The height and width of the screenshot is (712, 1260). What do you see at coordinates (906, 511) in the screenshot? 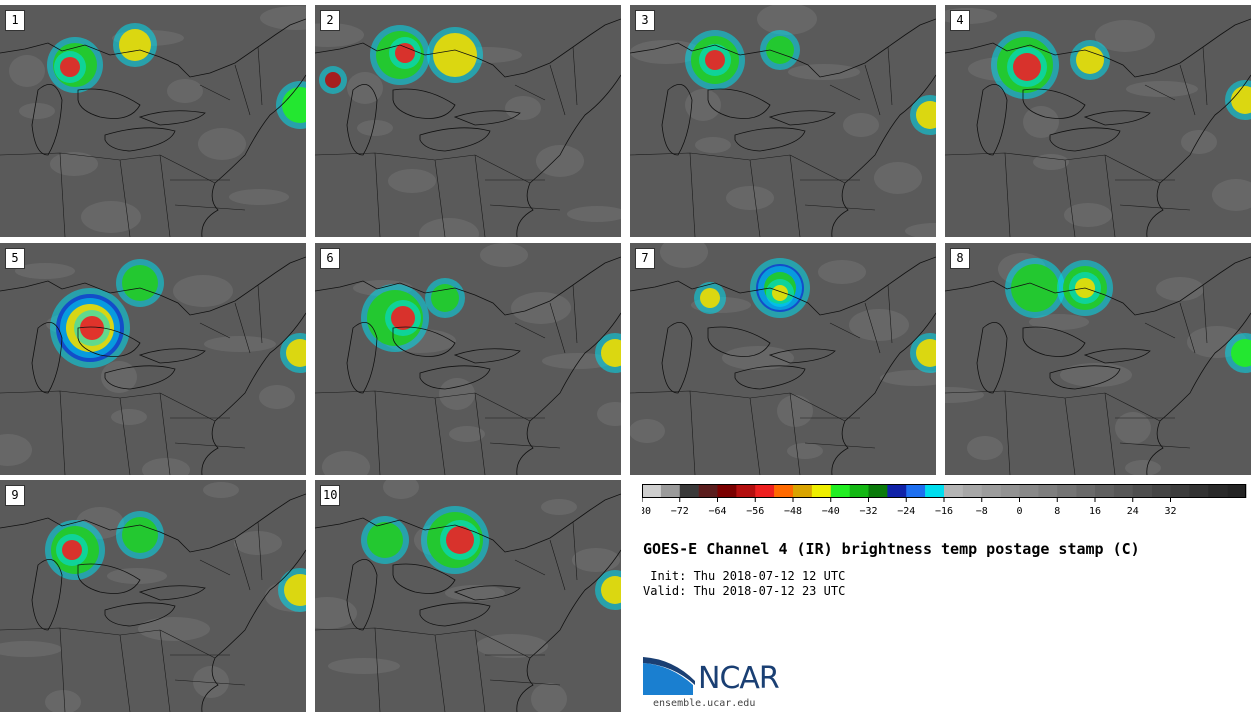
I see `colorbar-tick-label: −24` at bounding box center [906, 511].